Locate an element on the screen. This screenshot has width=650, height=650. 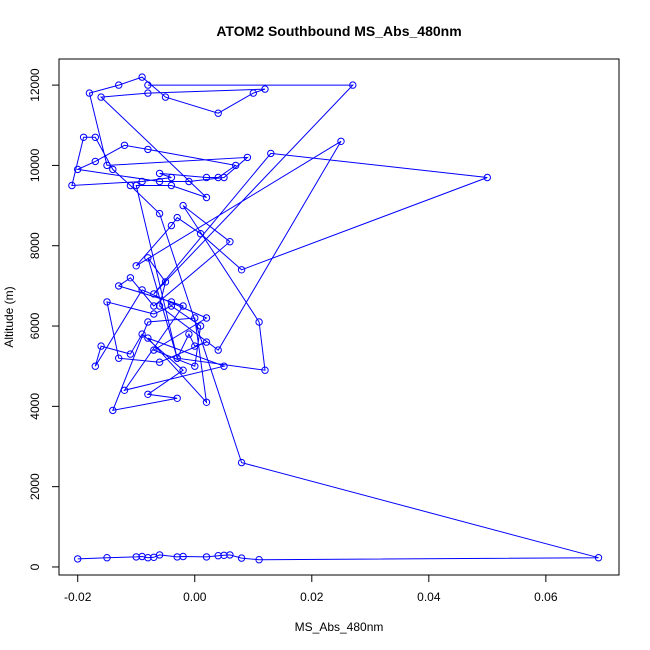
y-tick-label: 2000 is located at coordinates (35, 486).